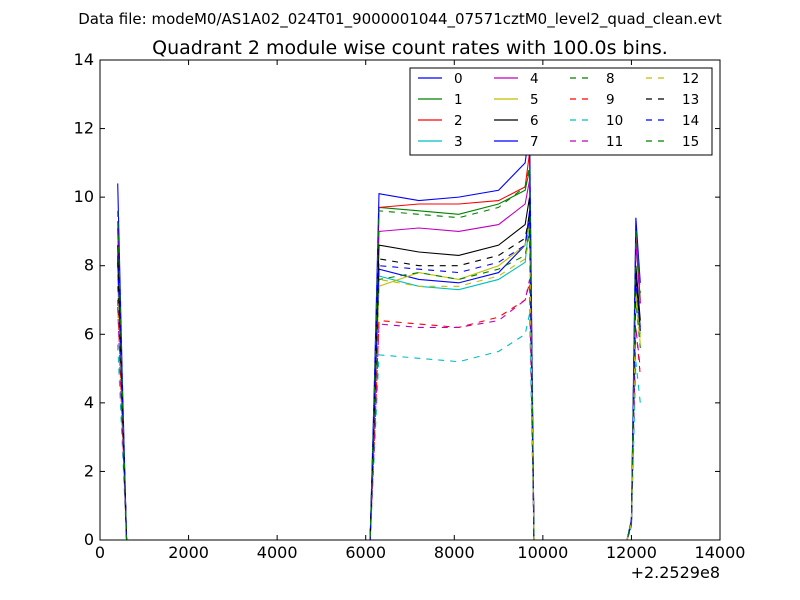 Image resolution: width=800 pixels, height=600 pixels. I want to click on y-tick-label: 4, so click(89, 402).